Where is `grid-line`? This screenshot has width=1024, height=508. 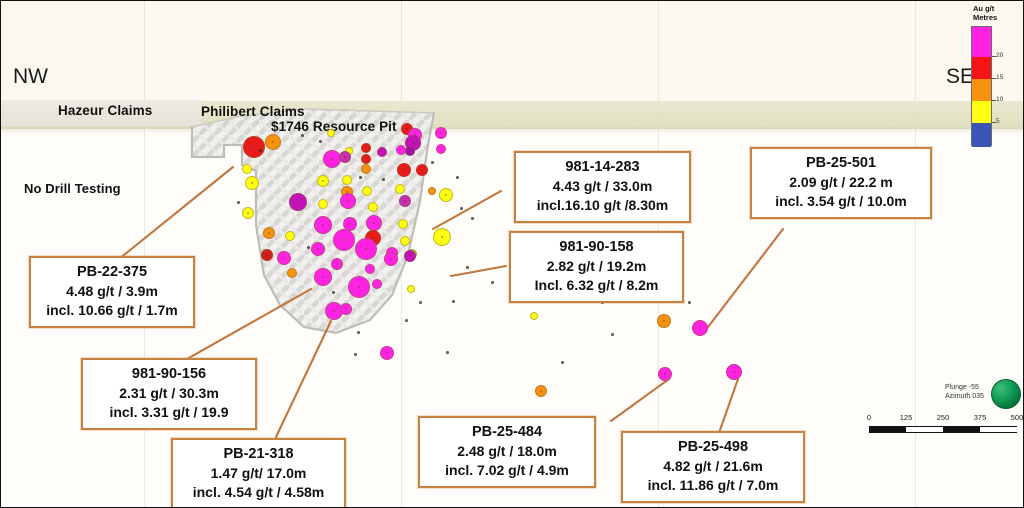 grid-line is located at coordinates (915, 254).